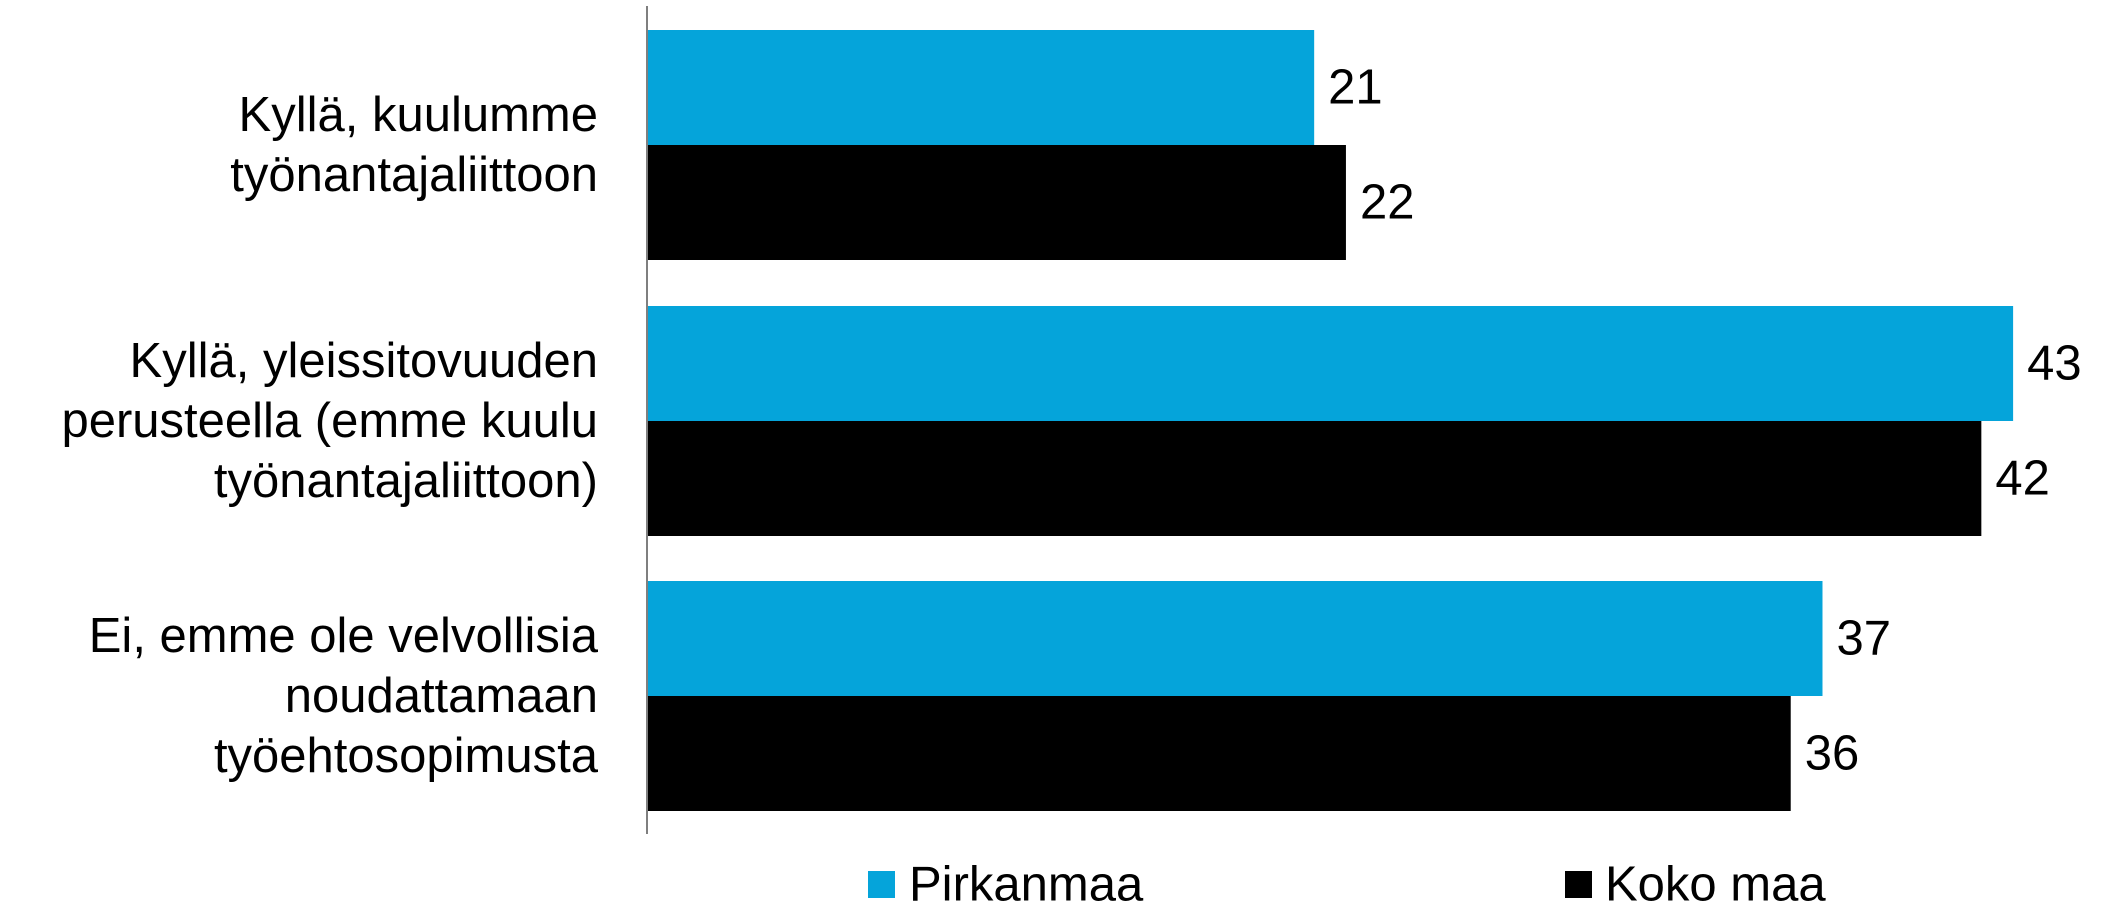 This screenshot has width=2103, height=918. What do you see at coordinates (1026, 885) in the screenshot?
I see `legend-label: Pirkanmaa` at bounding box center [1026, 885].